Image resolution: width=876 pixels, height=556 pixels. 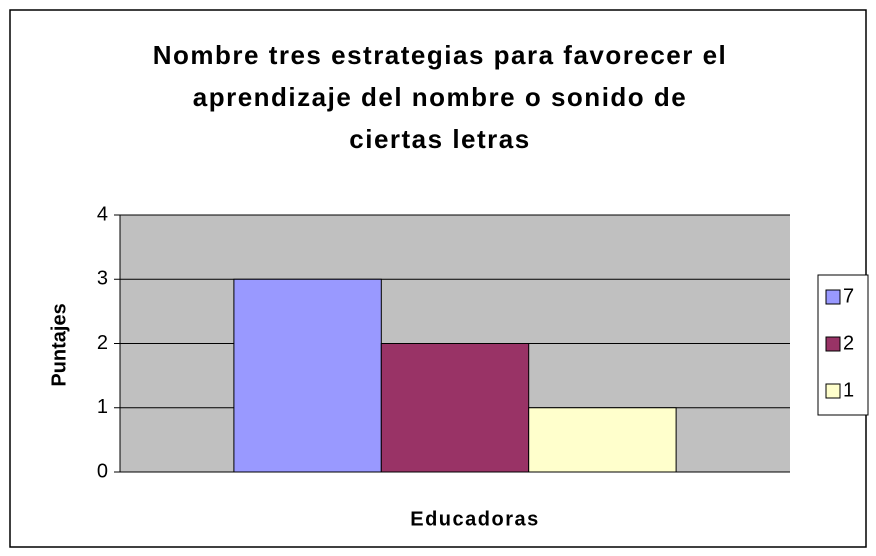 What do you see at coordinates (474, 519) in the screenshot?
I see `x-axis-label: Educadoras` at bounding box center [474, 519].